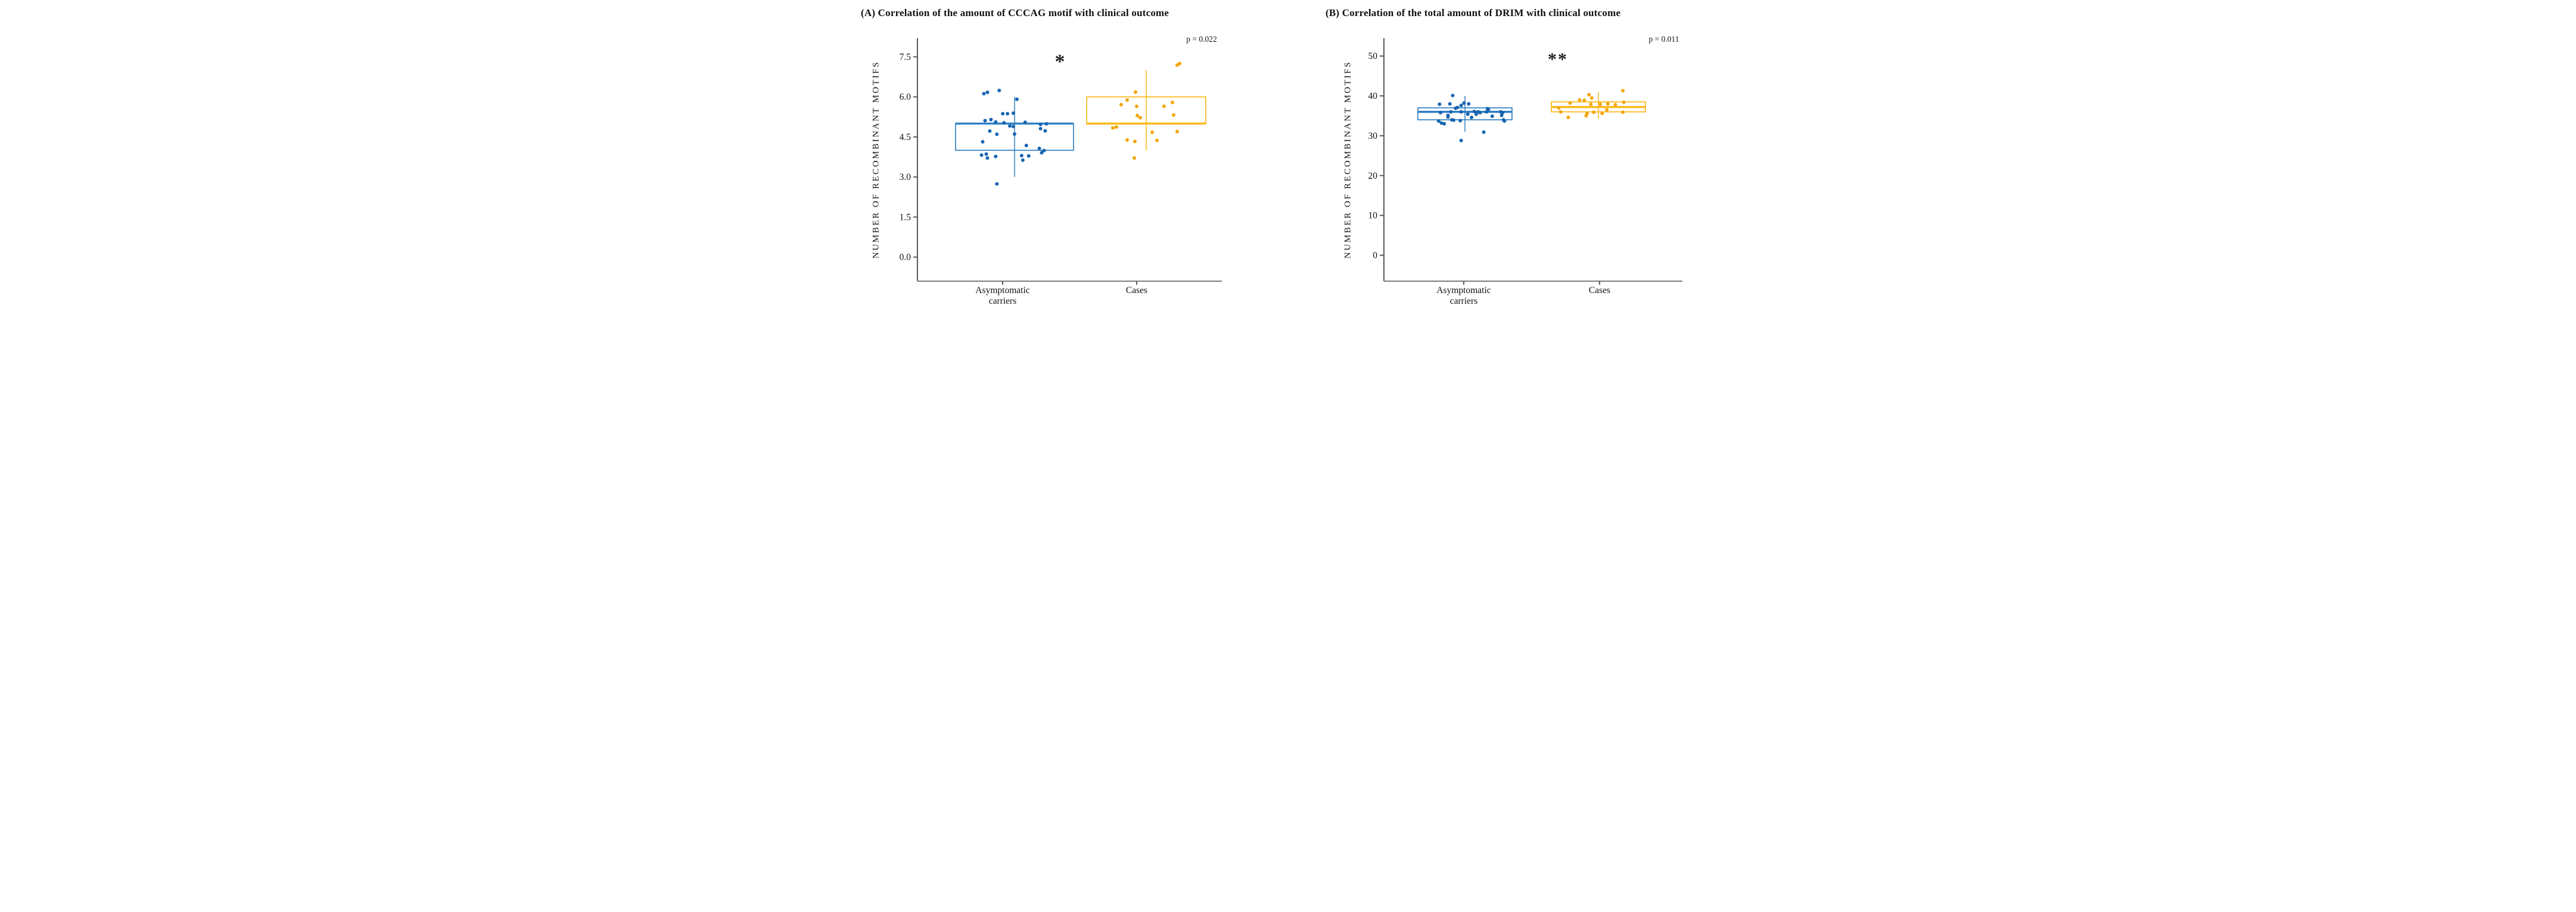  I want to click on panel-a-y-tick-label: 4.5, so click(905, 137).